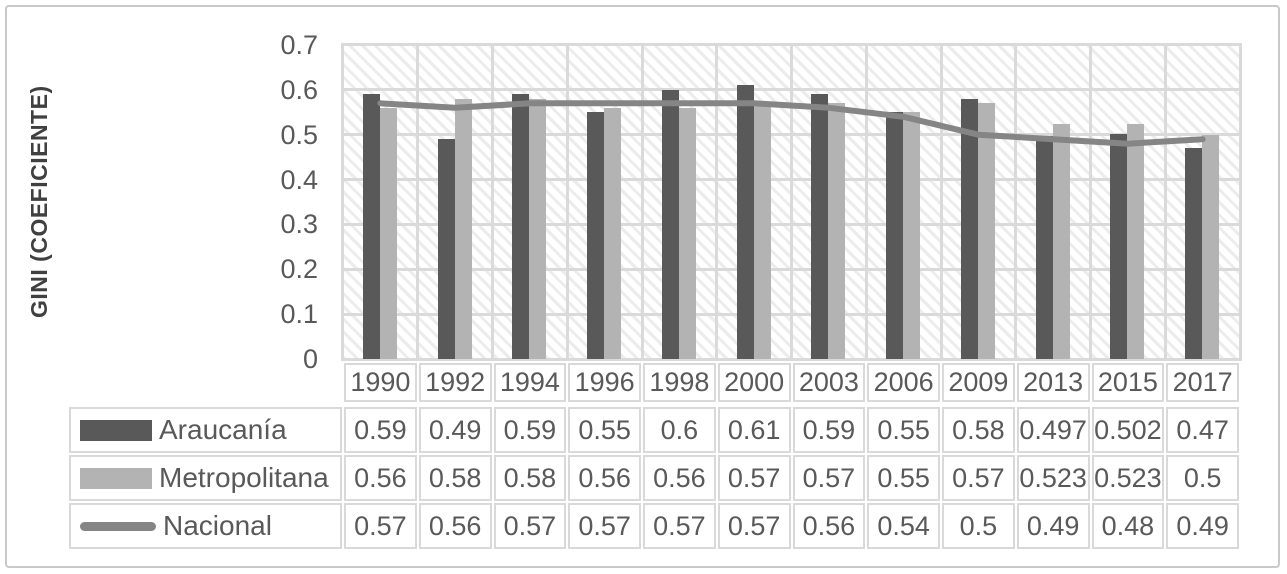  Describe the element at coordinates (463, 228) in the screenshot. I see `bar-metropolitana-1992` at that location.